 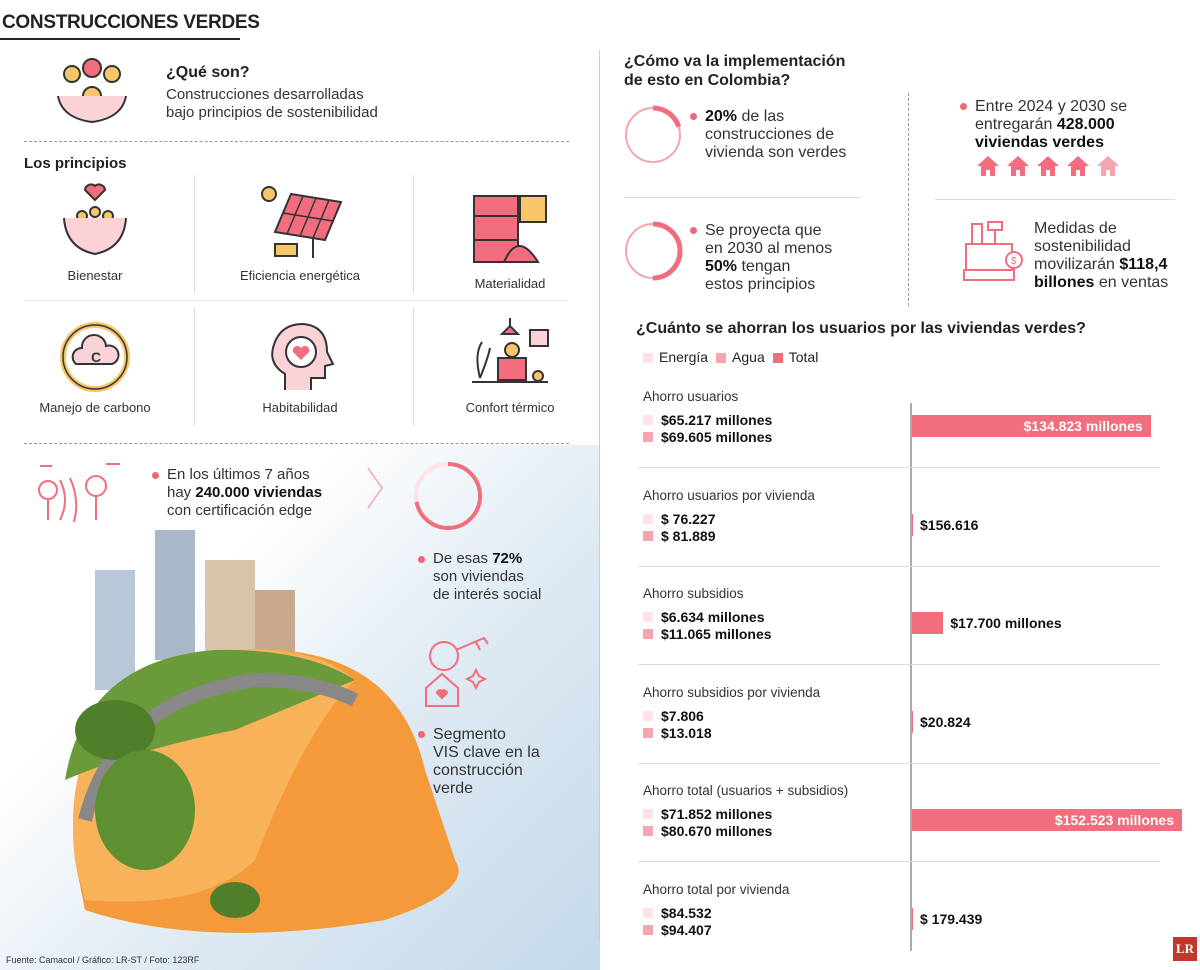 I want to click on total-label: $ 179.439, so click(x=951, y=918).